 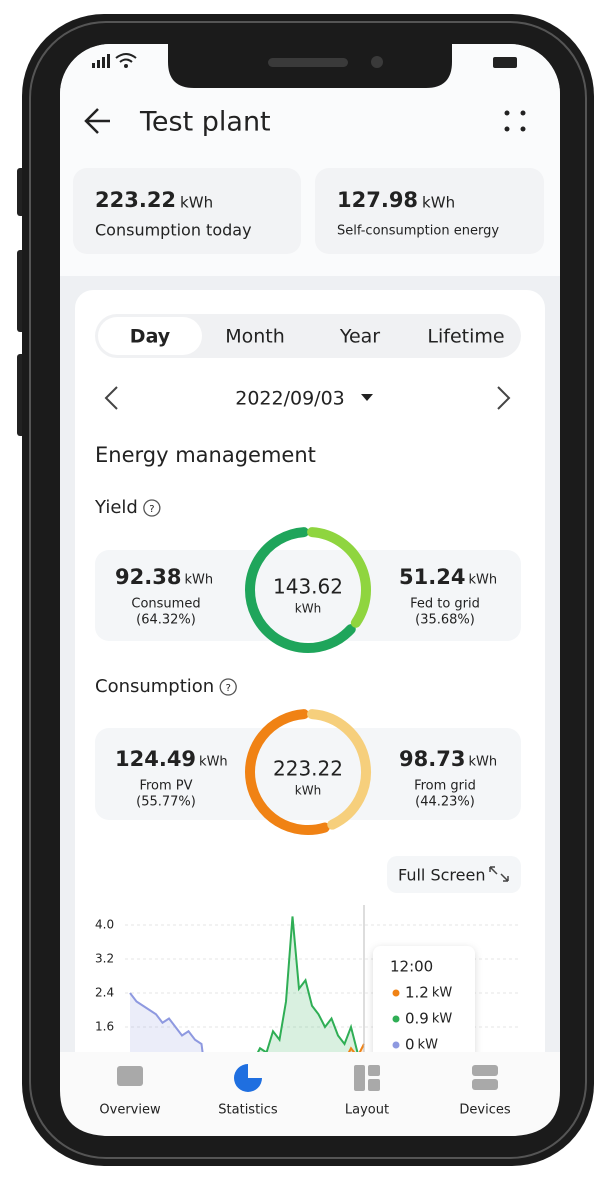 What do you see at coordinates (504, 398) in the screenshot?
I see `next-date` at bounding box center [504, 398].